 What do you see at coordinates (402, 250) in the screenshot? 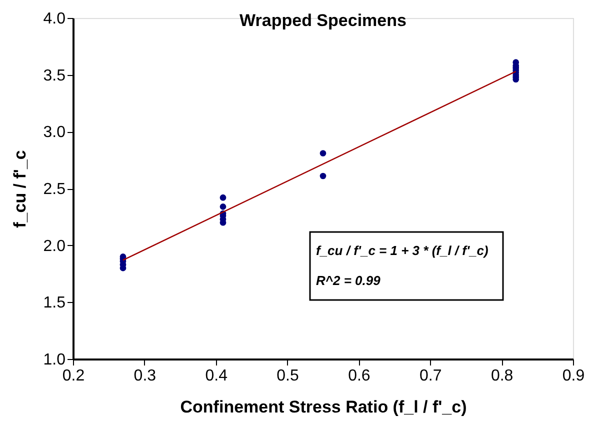
I see `annotation: f_cu / f'_c = 1 + 3 * (f_l / f'_c)` at bounding box center [402, 250].